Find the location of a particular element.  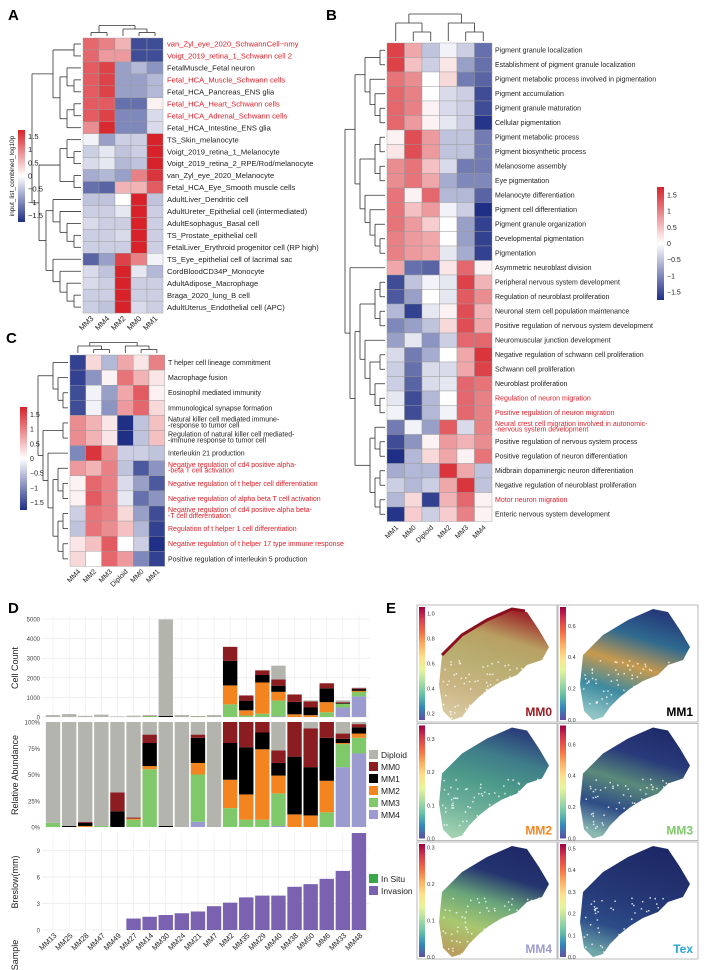

cell-count-bar-mm3 is located at coordinates (343, 705).